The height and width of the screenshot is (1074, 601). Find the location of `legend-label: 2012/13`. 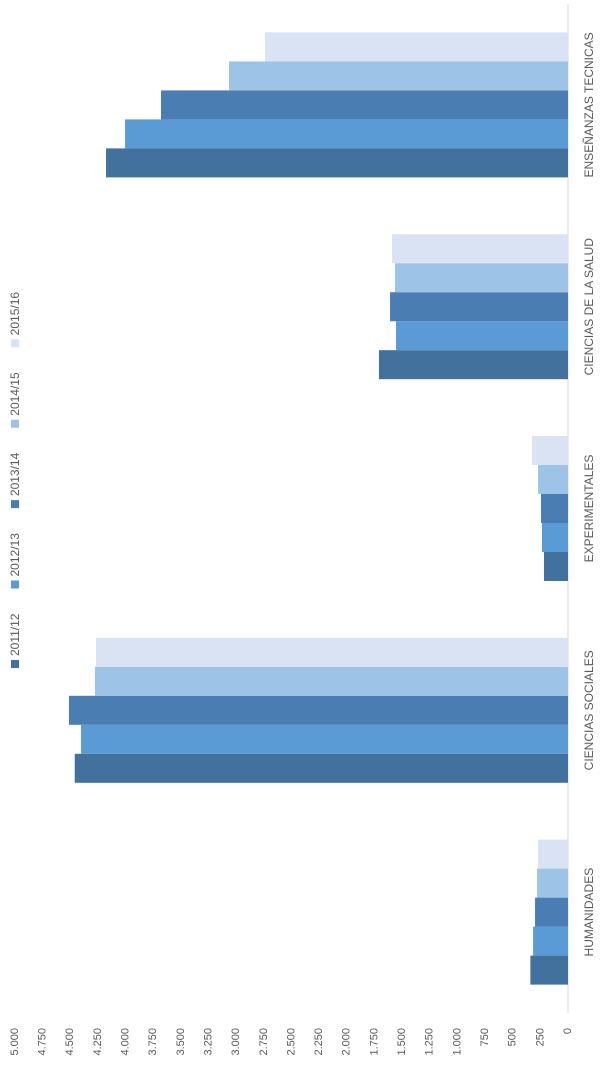

legend-label: 2012/13 is located at coordinates (15, 555).